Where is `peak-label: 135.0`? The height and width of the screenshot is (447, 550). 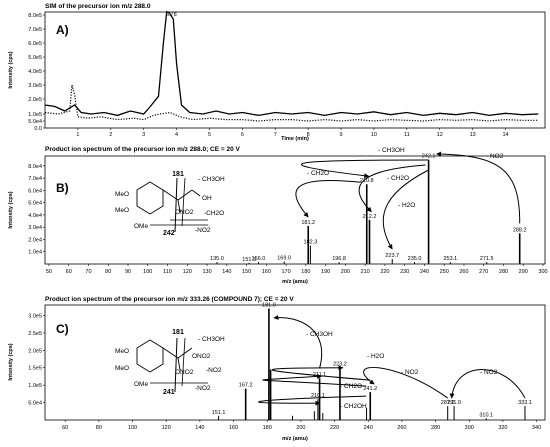
peak-label: 135.0 is located at coordinates (217, 259).